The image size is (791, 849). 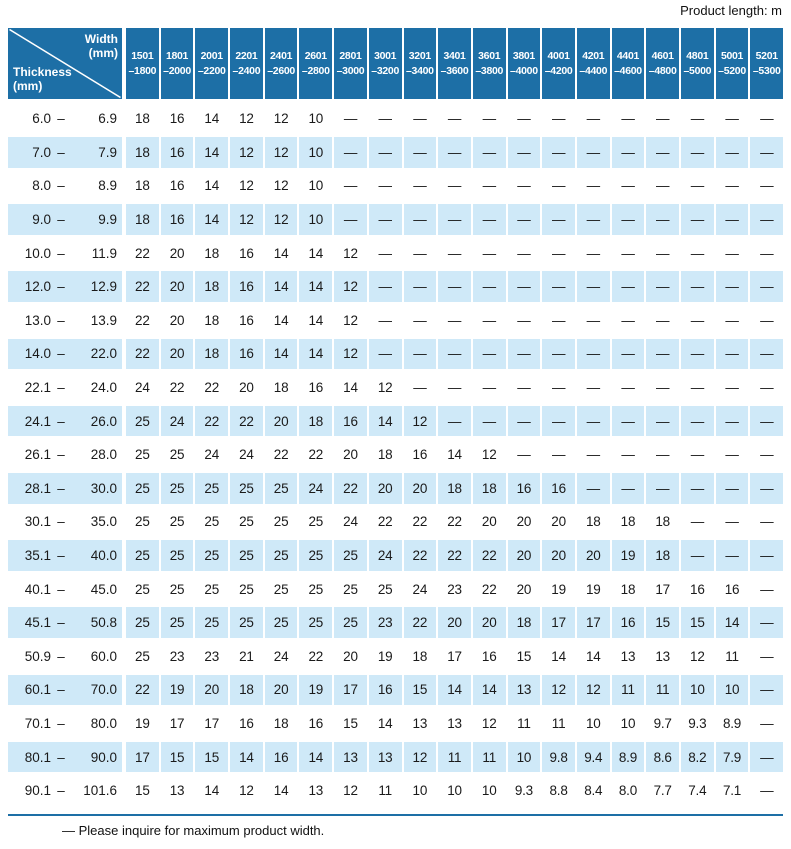 What do you see at coordinates (37, 556) in the screenshot?
I see `thickness-from: 35.1` at bounding box center [37, 556].